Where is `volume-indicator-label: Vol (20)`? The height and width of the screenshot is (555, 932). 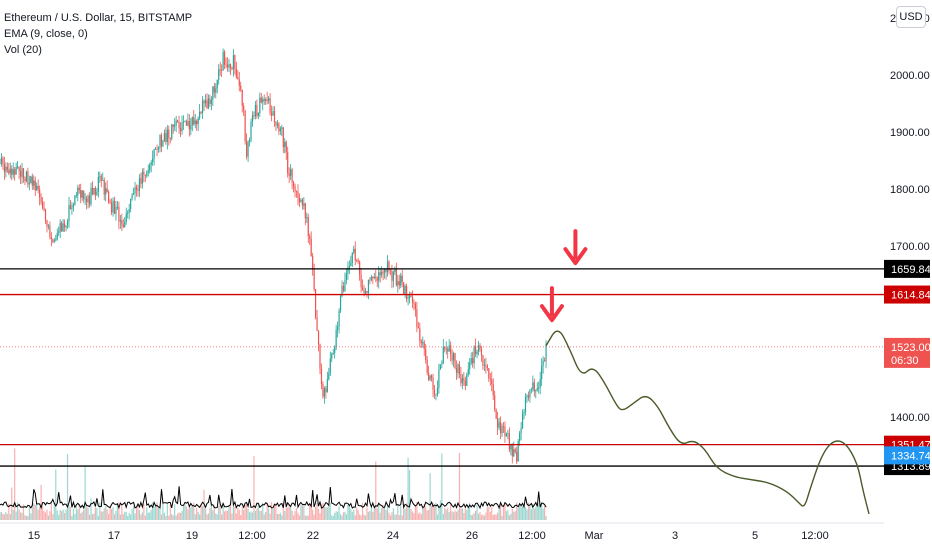 volume-indicator-label: Vol (20) is located at coordinates (23, 50).